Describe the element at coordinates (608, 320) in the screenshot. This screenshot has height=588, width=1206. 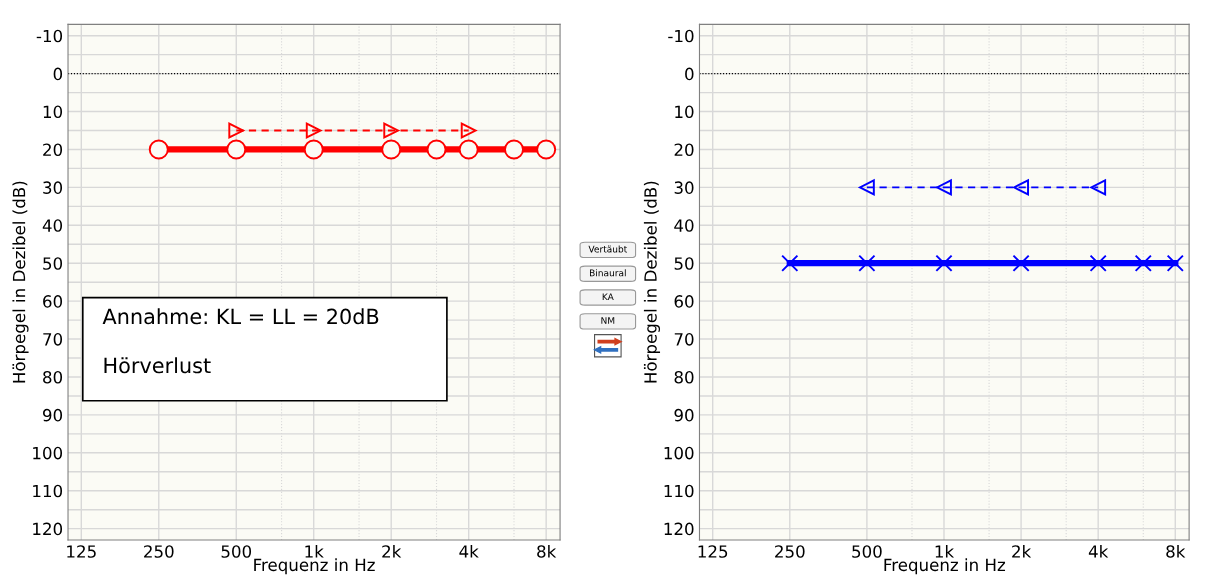
I see `text: NM` at that location.